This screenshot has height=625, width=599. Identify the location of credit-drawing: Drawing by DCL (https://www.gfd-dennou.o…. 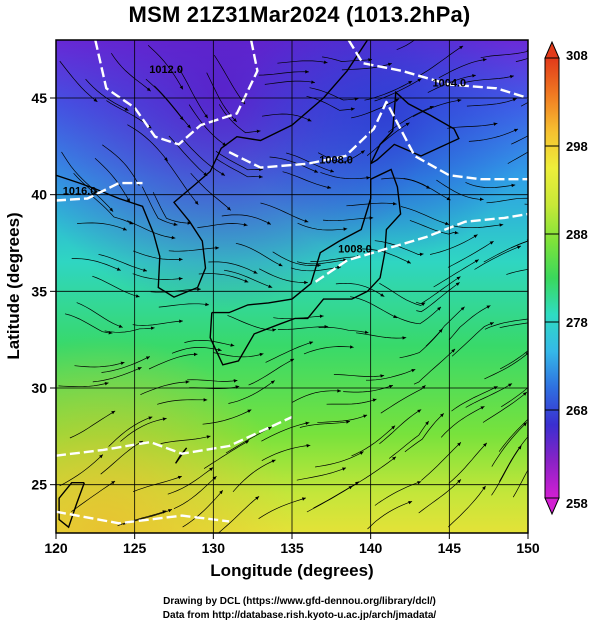
(299, 601).